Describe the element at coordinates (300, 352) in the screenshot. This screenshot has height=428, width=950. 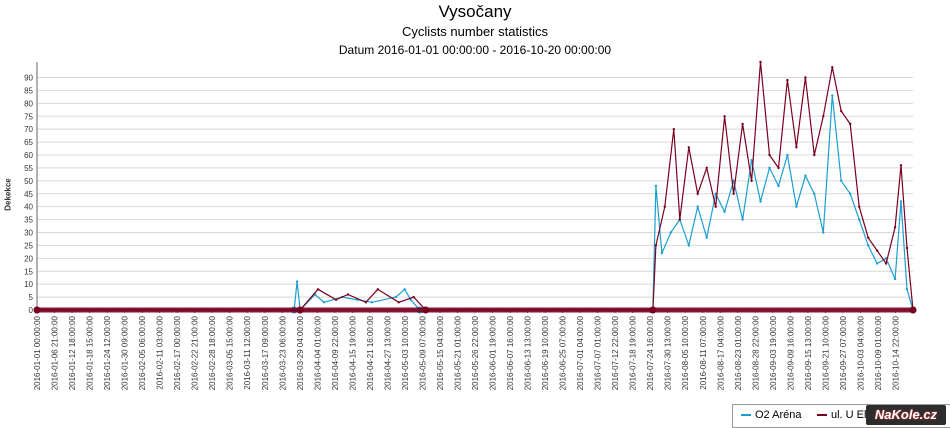
I see `x-tick-label: 2016-03-29 04:00:00` at that location.